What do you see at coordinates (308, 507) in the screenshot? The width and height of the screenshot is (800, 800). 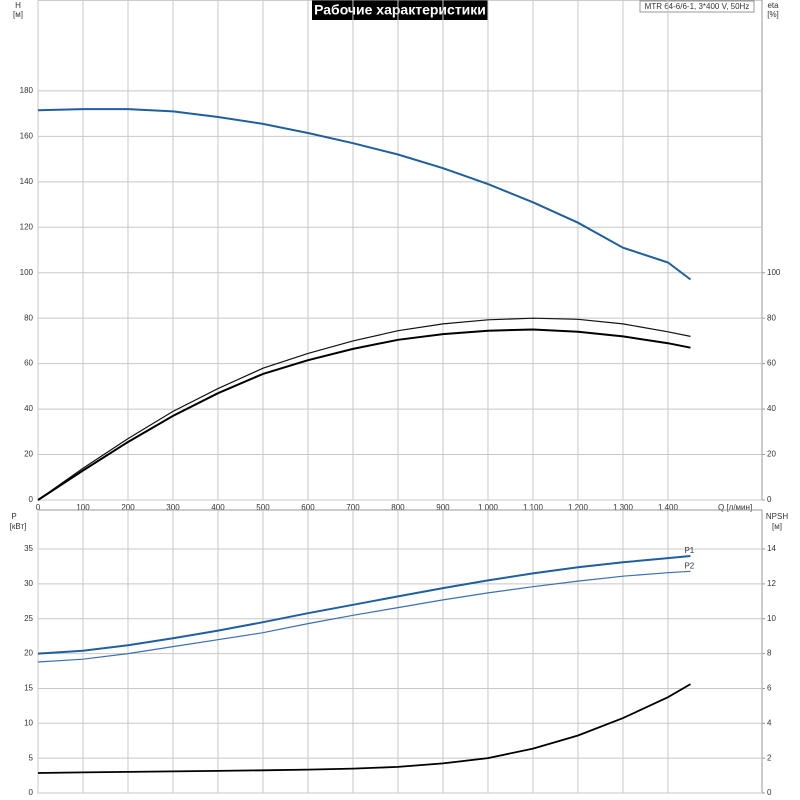 I see `x-tick-label: 600` at bounding box center [308, 507].